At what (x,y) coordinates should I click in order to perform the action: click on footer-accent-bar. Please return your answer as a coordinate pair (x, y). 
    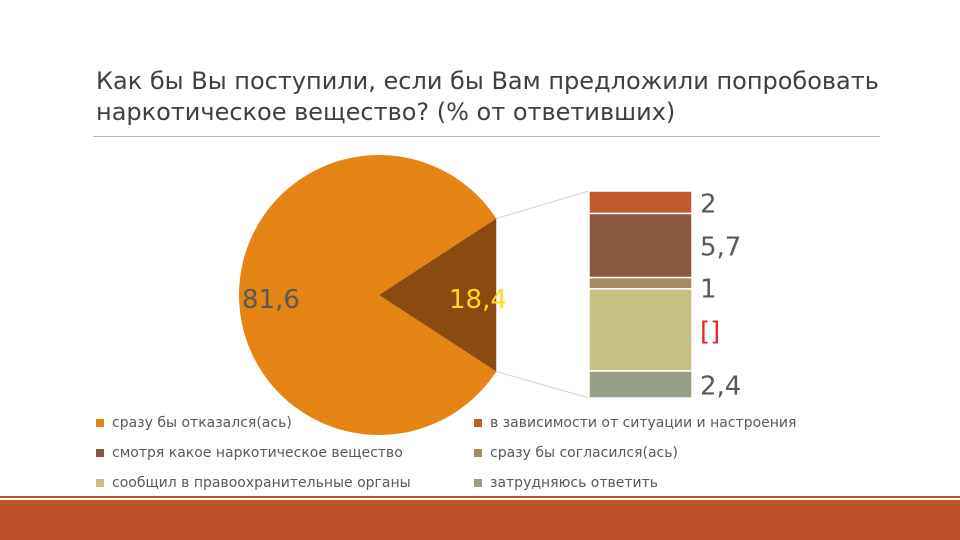
    Looking at the image, I should click on (480, 520).